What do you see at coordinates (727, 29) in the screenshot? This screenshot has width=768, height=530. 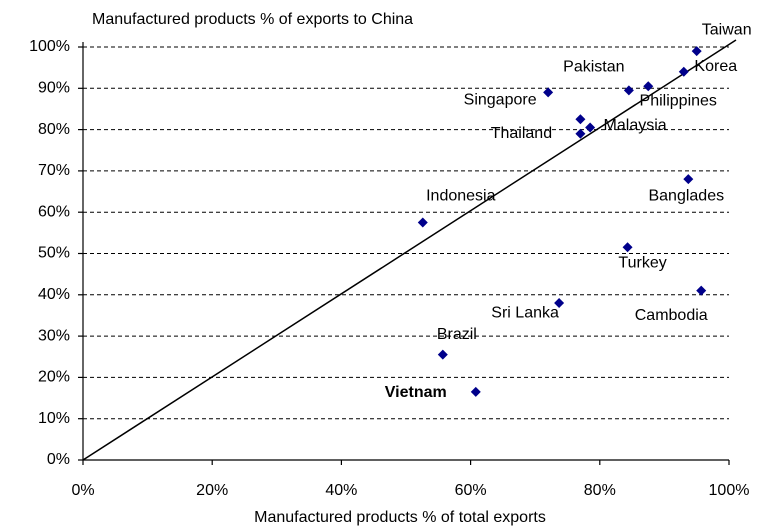 I see `point-label: Taiwan` at bounding box center [727, 29].